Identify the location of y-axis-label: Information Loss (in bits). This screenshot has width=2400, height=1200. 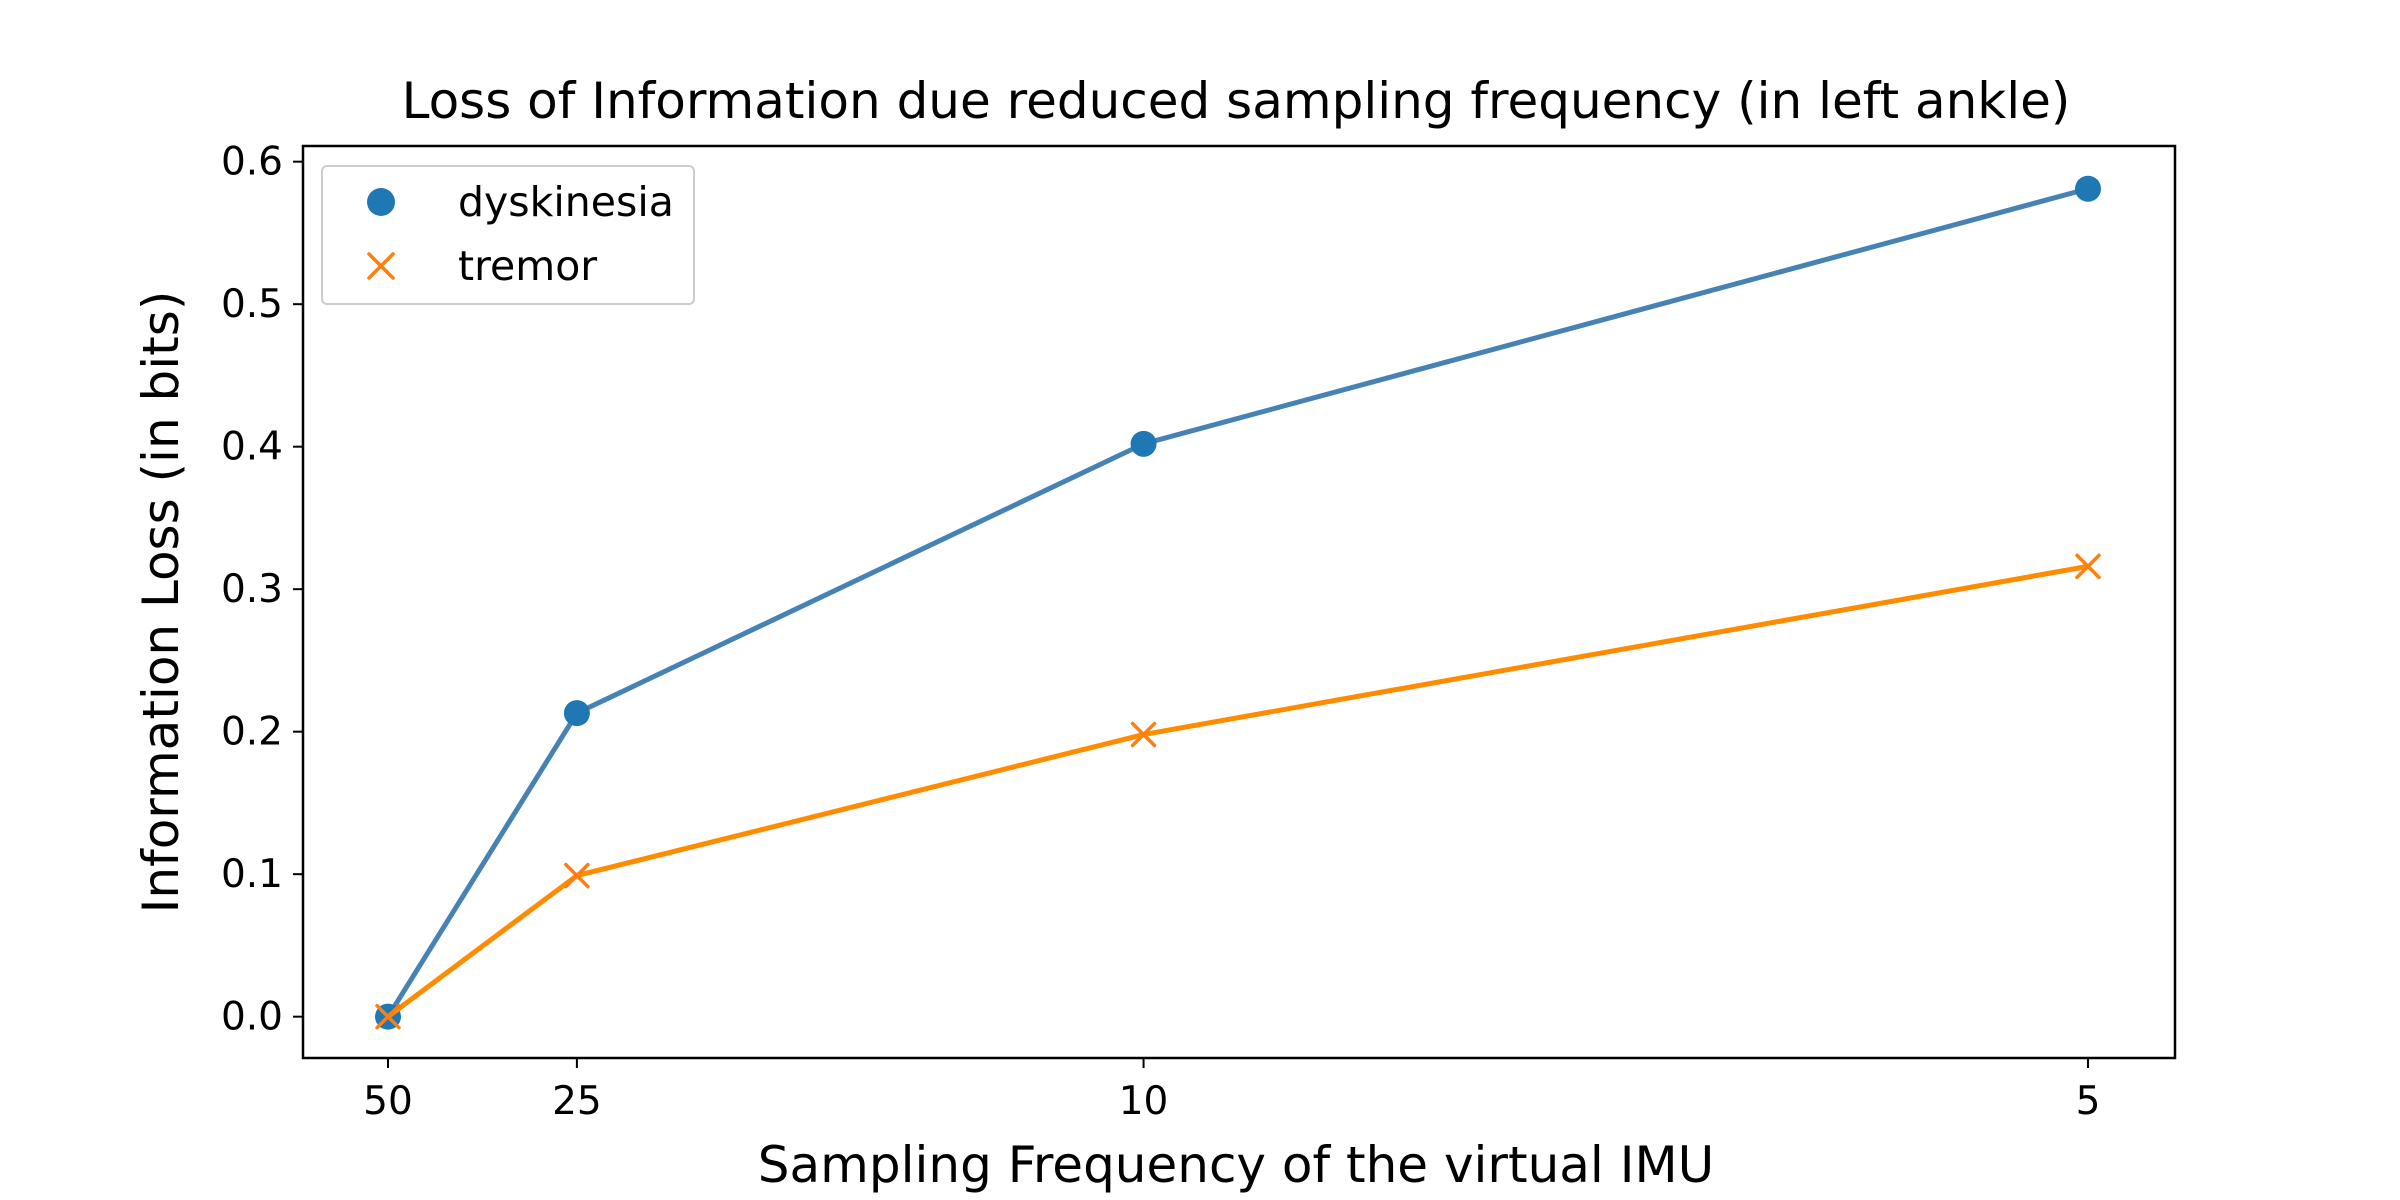
(161, 602).